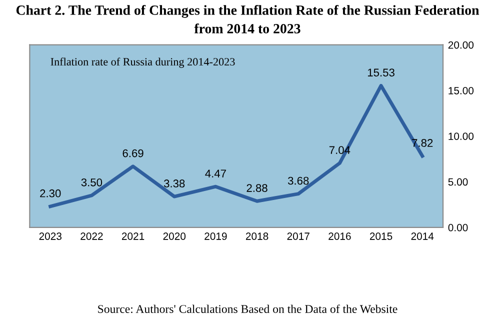  Describe the element at coordinates (91, 182) in the screenshot. I see `data-label: 3.50` at that location.